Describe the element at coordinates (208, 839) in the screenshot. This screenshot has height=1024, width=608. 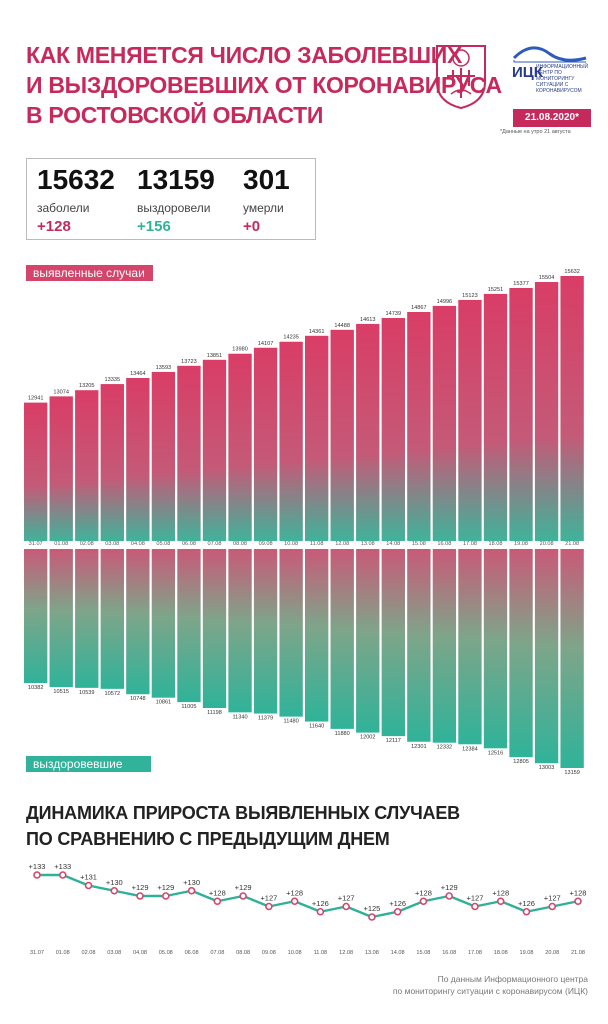
I see `line-chart-title-line: ПО СРАВНЕНИЮ С ПРЕДЫДУЩИМ ДНЕМ` at that location.